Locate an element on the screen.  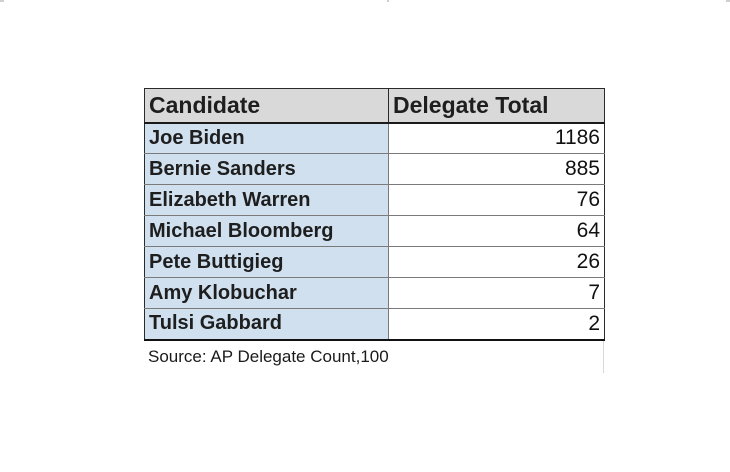
header-row: Candidate Delegate Total is located at coordinates (374, 106).